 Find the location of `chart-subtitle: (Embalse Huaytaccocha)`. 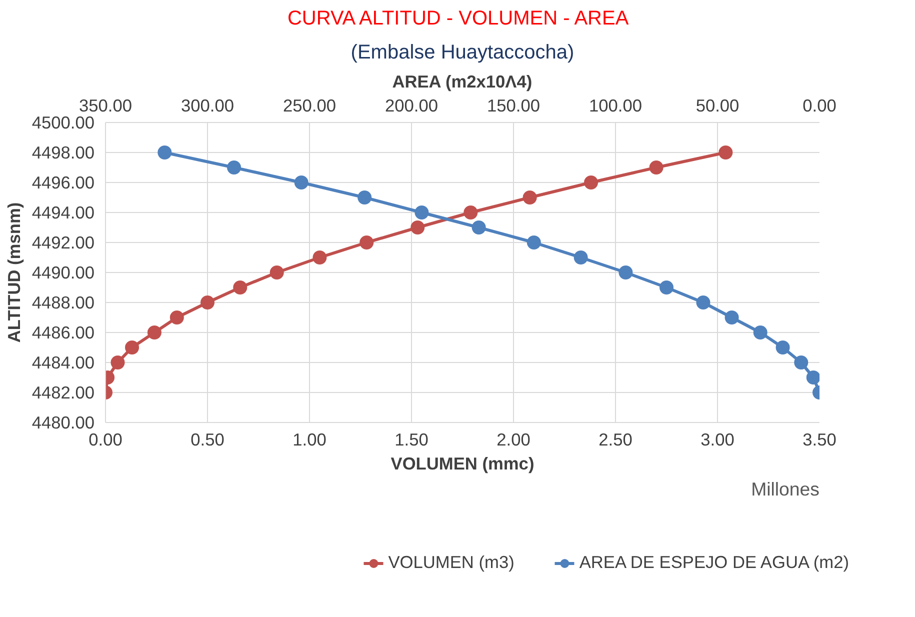

chart-subtitle: (Embalse Huaytaccocha) is located at coordinates (462, 53).